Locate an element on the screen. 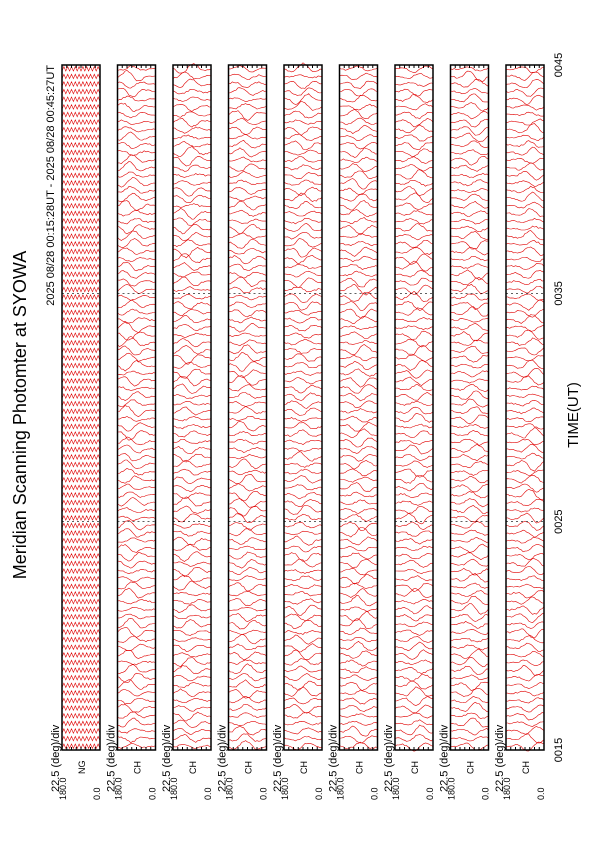 This screenshot has height=842, width=595. traces is located at coordinates (414, 408).